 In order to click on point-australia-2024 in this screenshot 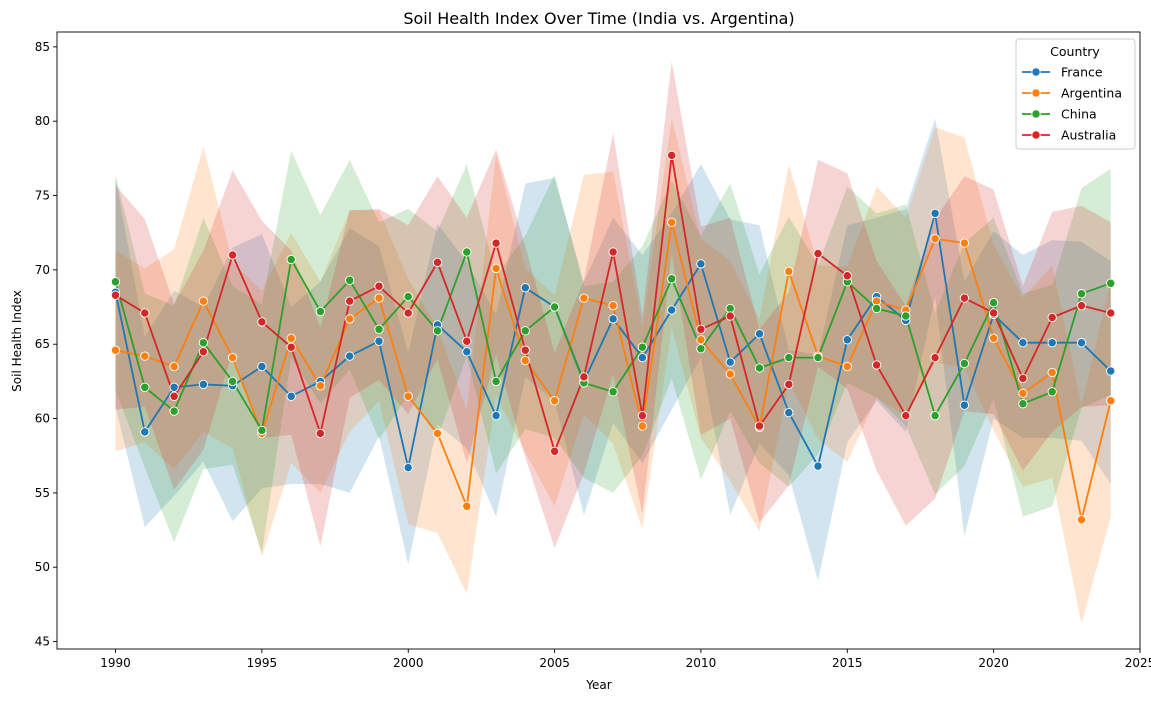, I will do `click(1111, 313)`.